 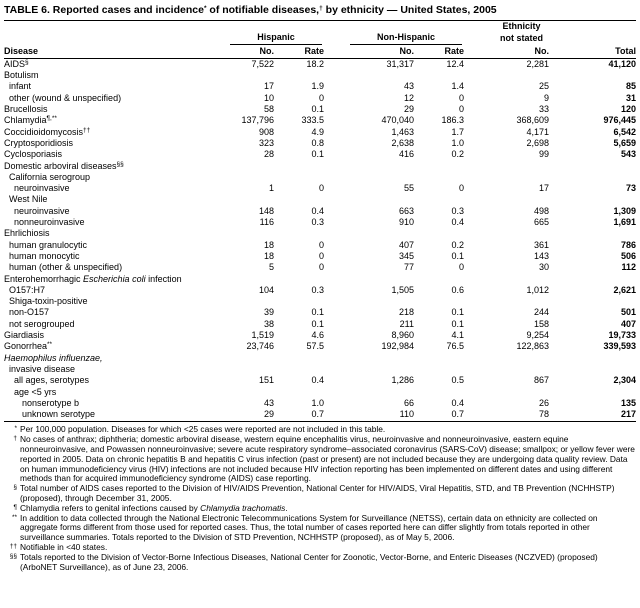 What do you see at coordinates (66, 267) in the screenshot?
I see `text: human (other & unspecified)` at bounding box center [66, 267].